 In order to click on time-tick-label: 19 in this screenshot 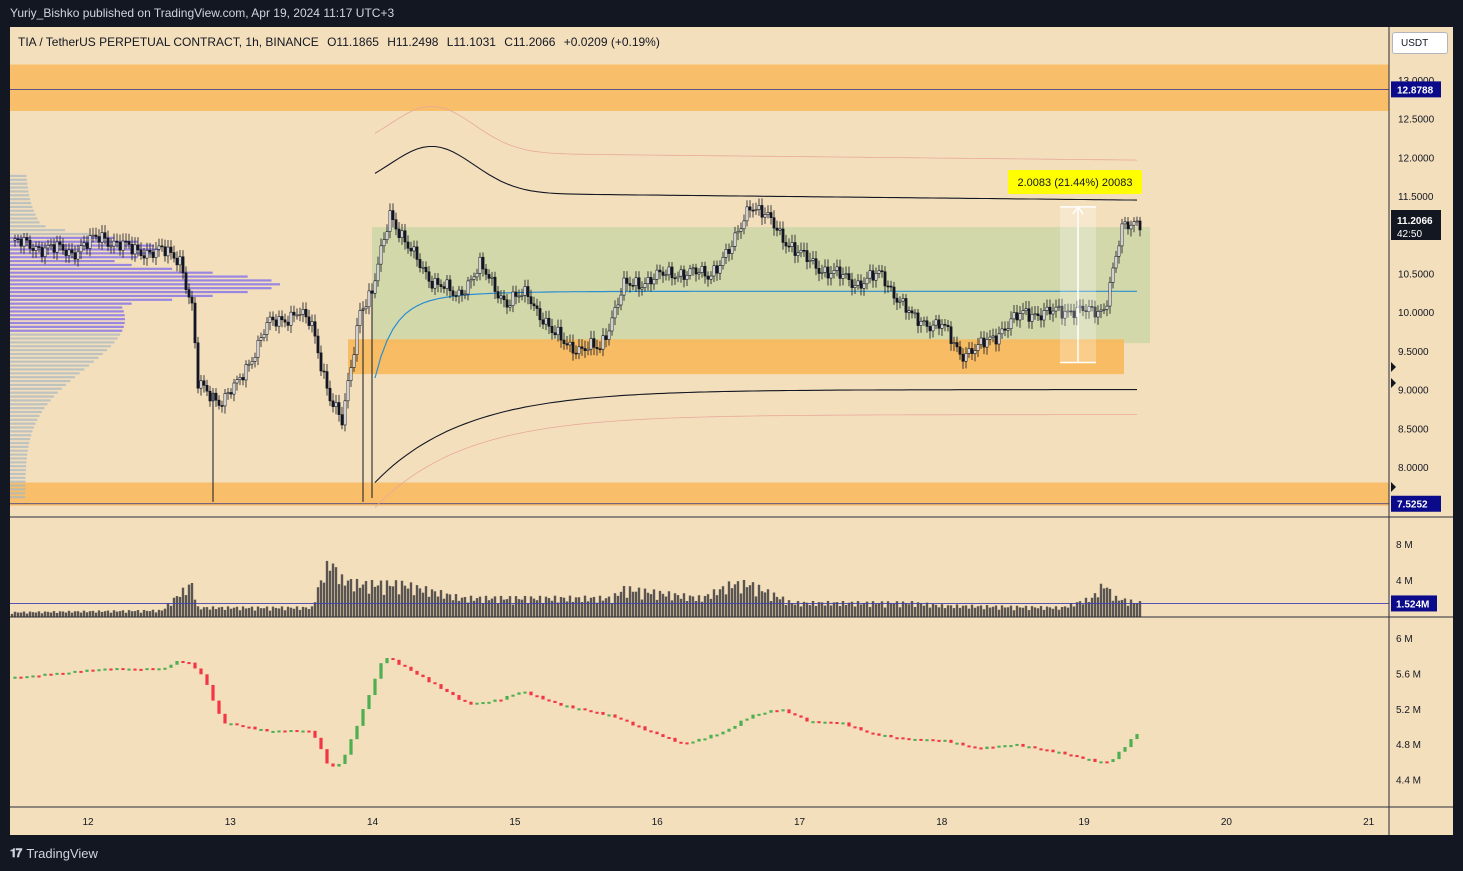, I will do `click(1085, 822)`.